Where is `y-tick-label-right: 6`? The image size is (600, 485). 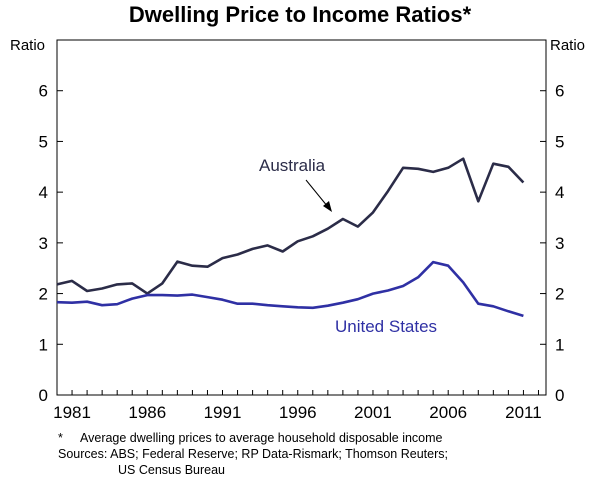 y-tick-label-right: 6 is located at coordinates (559, 91).